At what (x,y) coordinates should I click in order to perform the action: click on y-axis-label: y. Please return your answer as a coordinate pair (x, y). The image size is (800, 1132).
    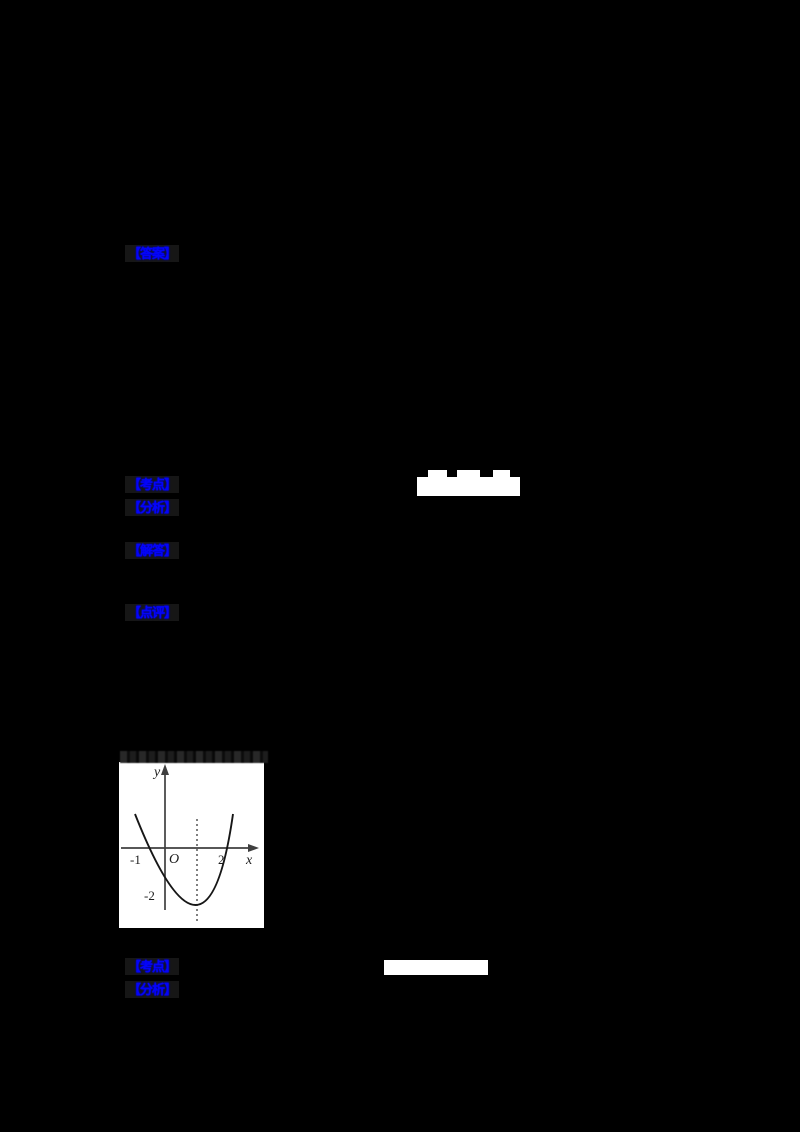
    Looking at the image, I should click on (156, 772).